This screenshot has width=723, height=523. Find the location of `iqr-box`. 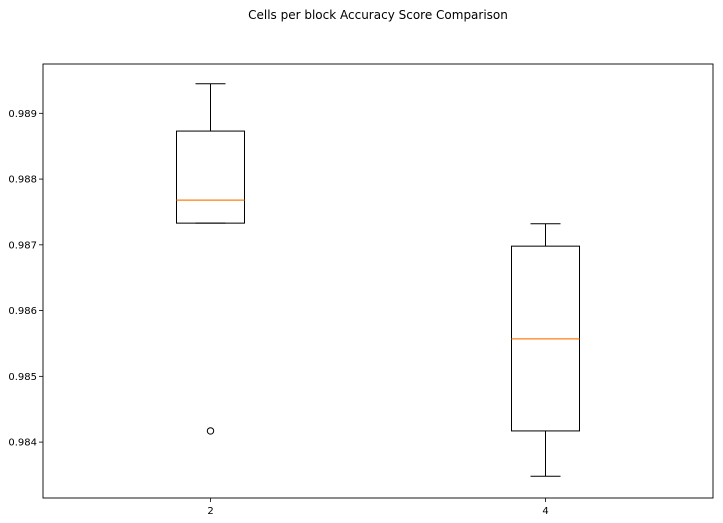

iqr-box is located at coordinates (210, 177).